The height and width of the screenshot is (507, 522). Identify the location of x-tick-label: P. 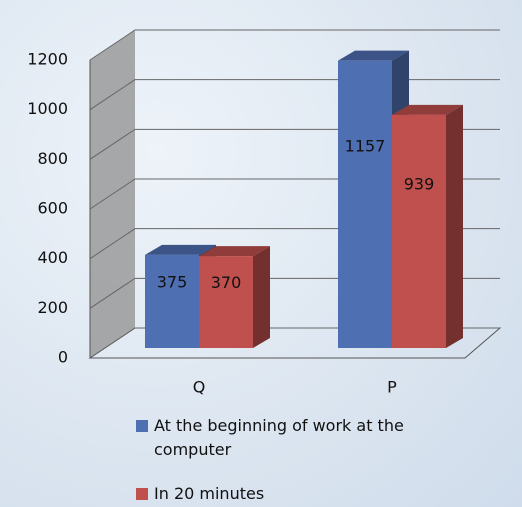
(392, 387).